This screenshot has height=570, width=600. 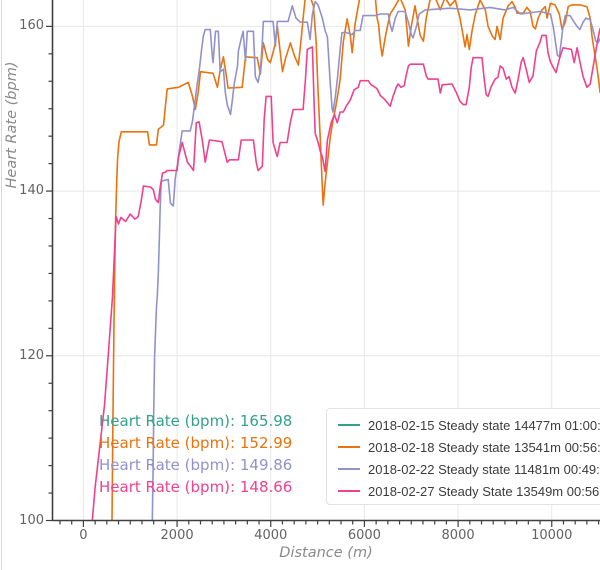 What do you see at coordinates (196, 487) in the screenshot?
I see `avg-annotation-pink: Heart Rate (bpm): 148.66` at bounding box center [196, 487].